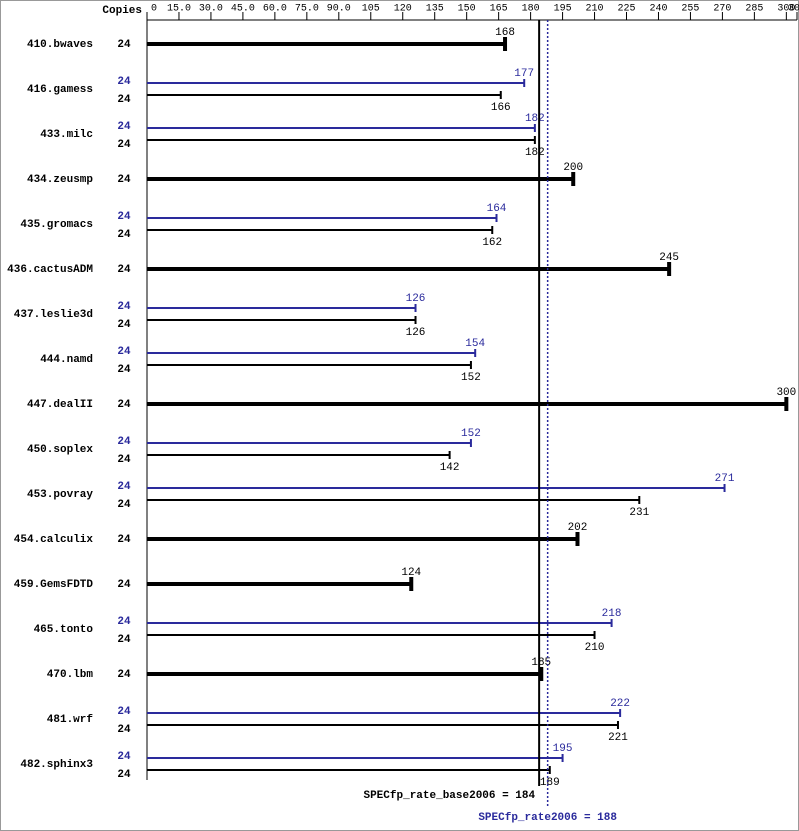 The height and width of the screenshot is (831, 799). What do you see at coordinates (60, 180) in the screenshot?
I see `category-label: 434.zeusmp` at bounding box center [60, 180].